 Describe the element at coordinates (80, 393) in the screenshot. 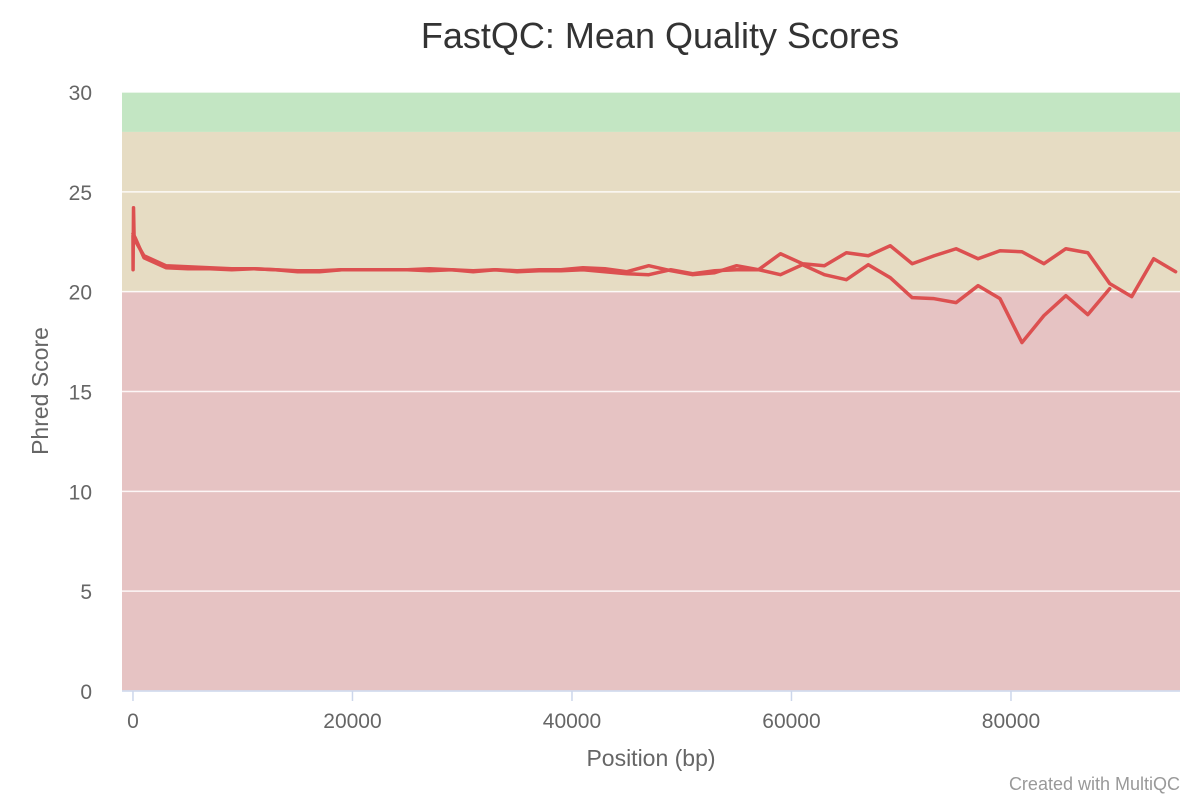

I see `y-tick-label: 15` at that location.